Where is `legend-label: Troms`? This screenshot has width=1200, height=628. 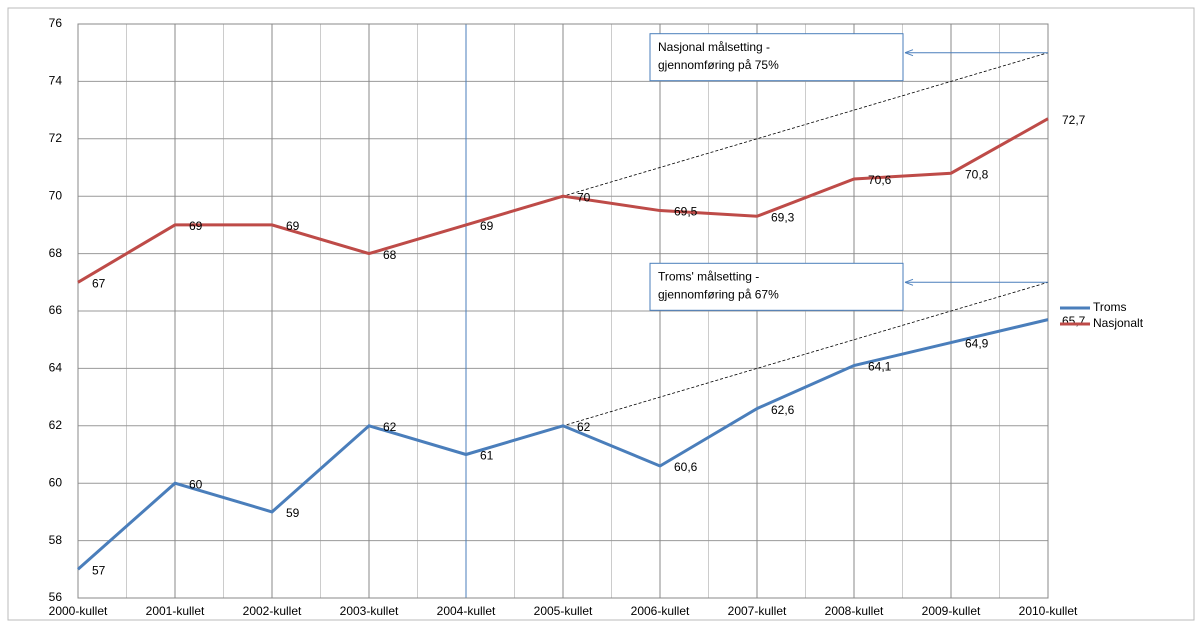 legend-label: Troms is located at coordinates (1110, 307).